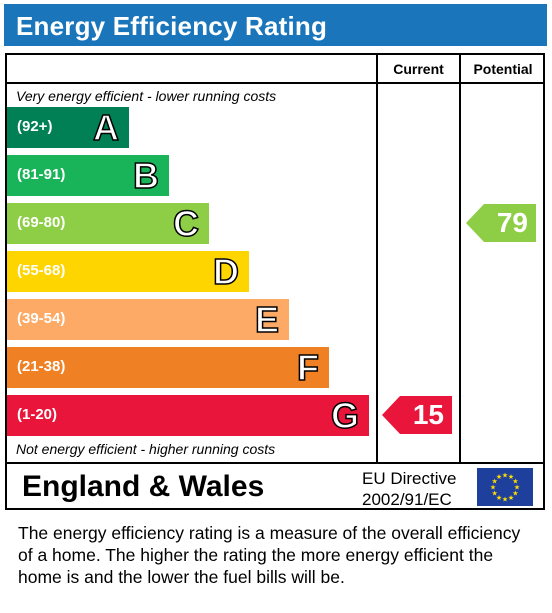 This screenshot has width=552, height=613. What do you see at coordinates (68, 127) in the screenshot?
I see `band-a: (92+) A` at bounding box center [68, 127].